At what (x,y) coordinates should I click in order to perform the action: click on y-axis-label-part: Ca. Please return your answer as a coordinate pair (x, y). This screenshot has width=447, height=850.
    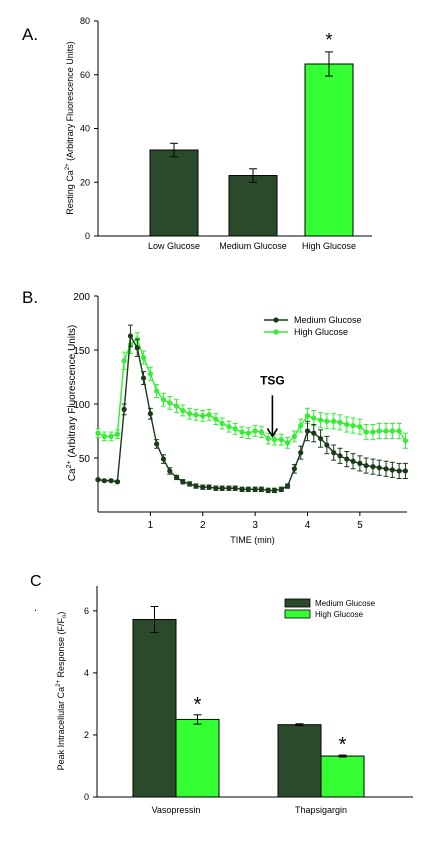
    Looking at the image, I should click on (72, 474).